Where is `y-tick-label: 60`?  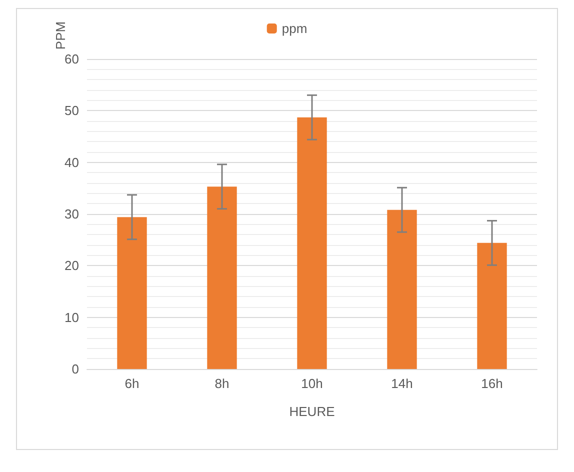 y-tick-label: 60 is located at coordinates (71, 59).